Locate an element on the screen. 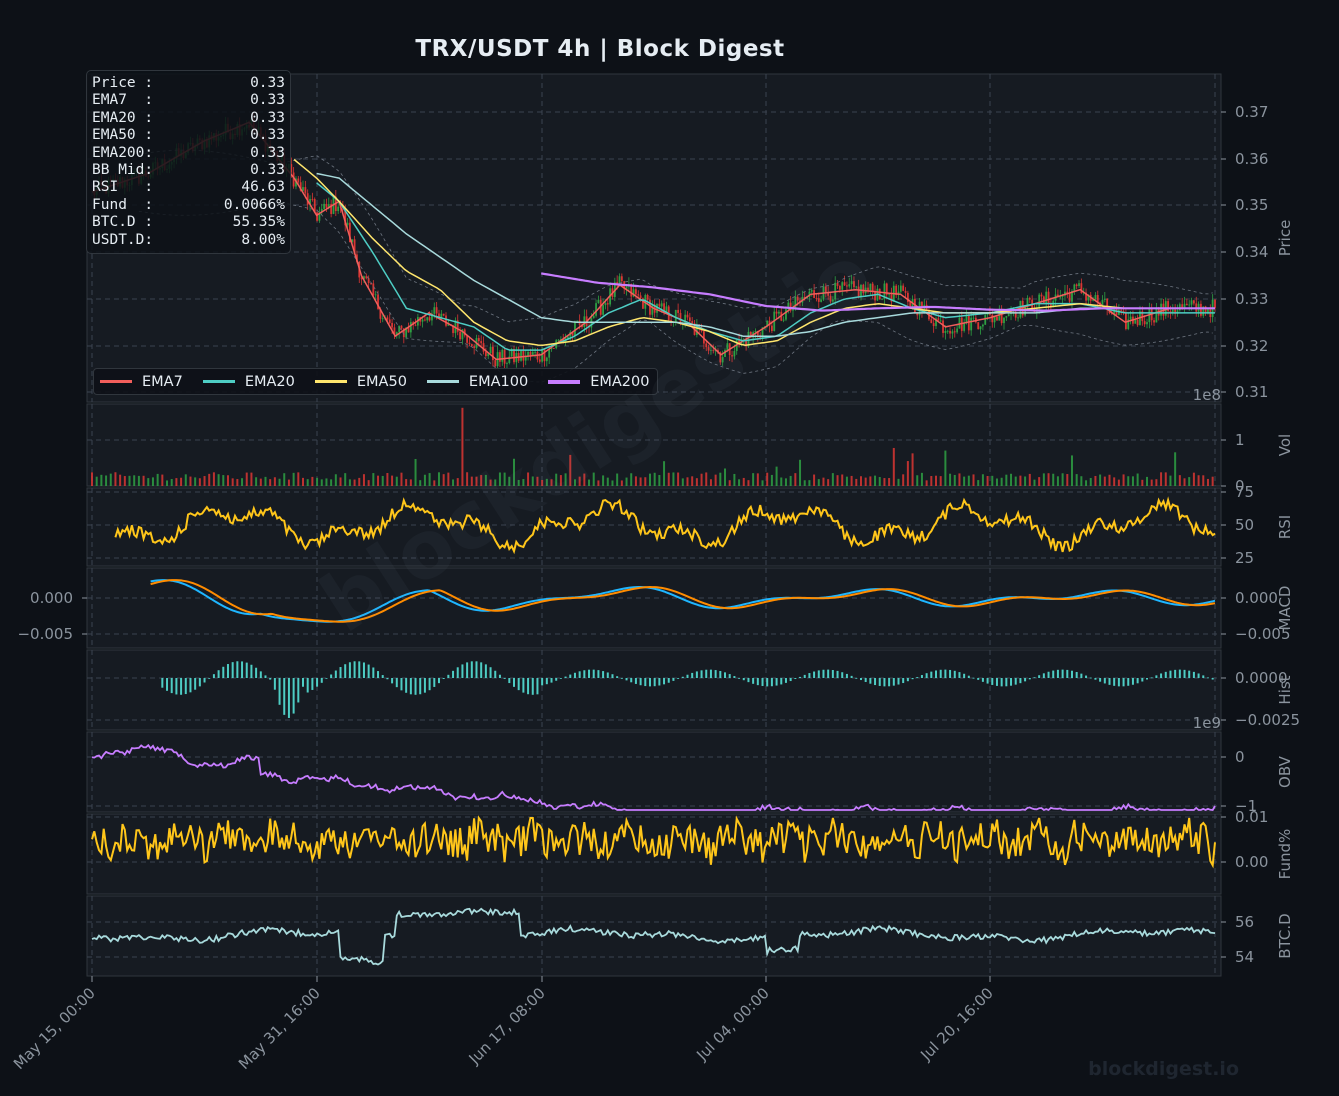  info-label: Price : is located at coordinates (123, 83).